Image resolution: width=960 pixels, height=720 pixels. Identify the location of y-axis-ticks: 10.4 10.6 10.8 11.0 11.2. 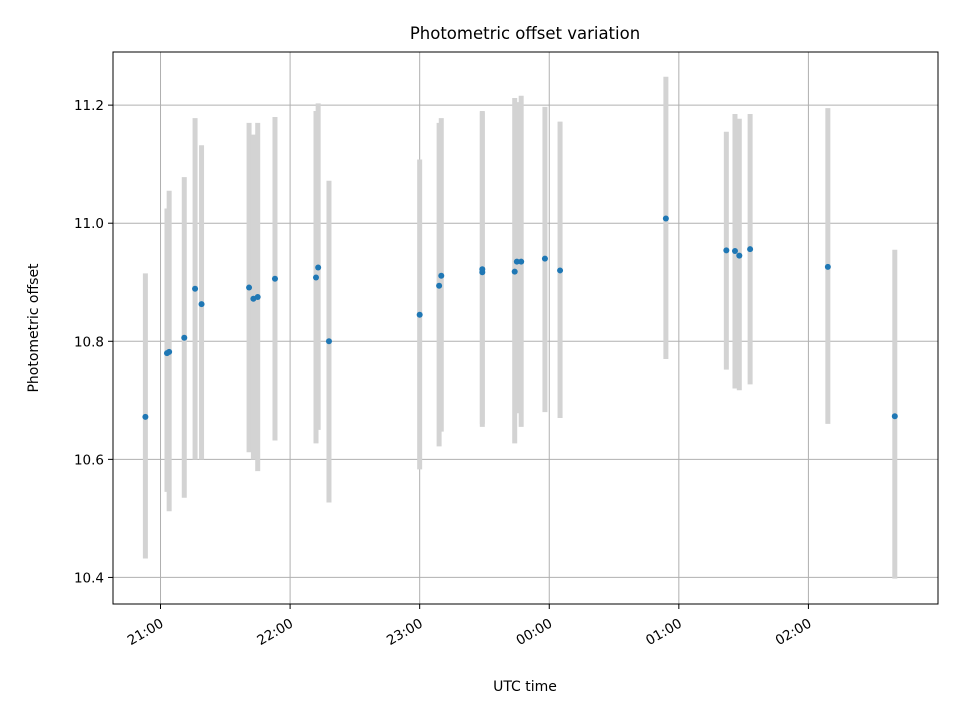
(93, 342).